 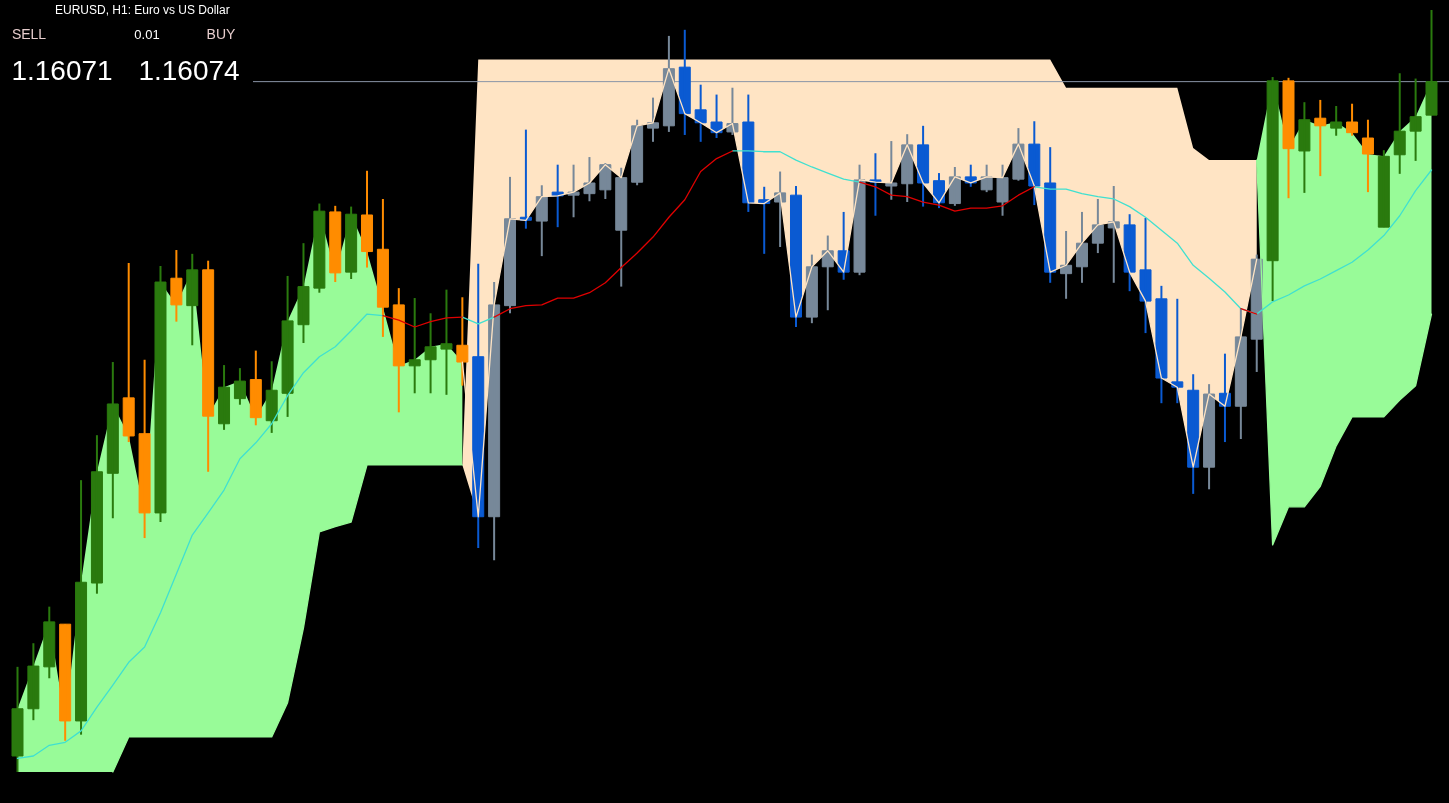 I want to click on annotation: 0.01, so click(x=147, y=34).